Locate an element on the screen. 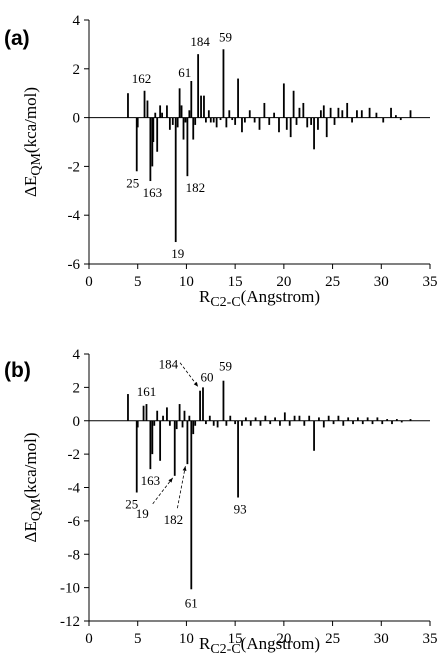 Image resolution: width=445 pixels, height=656 pixels. y-tick-label: 0 is located at coordinates (77, 422).